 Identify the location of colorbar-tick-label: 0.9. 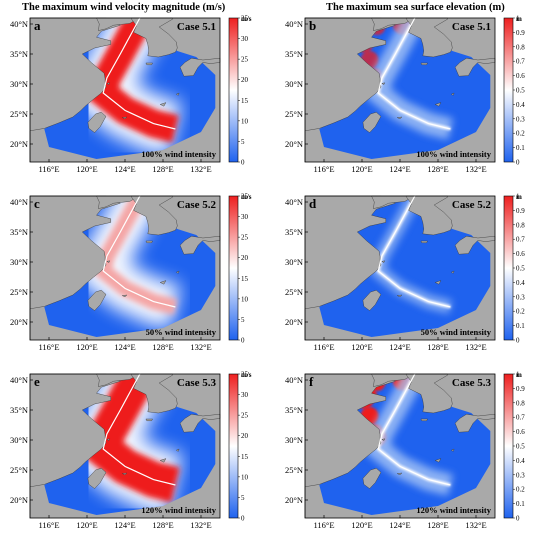
(520, 389).